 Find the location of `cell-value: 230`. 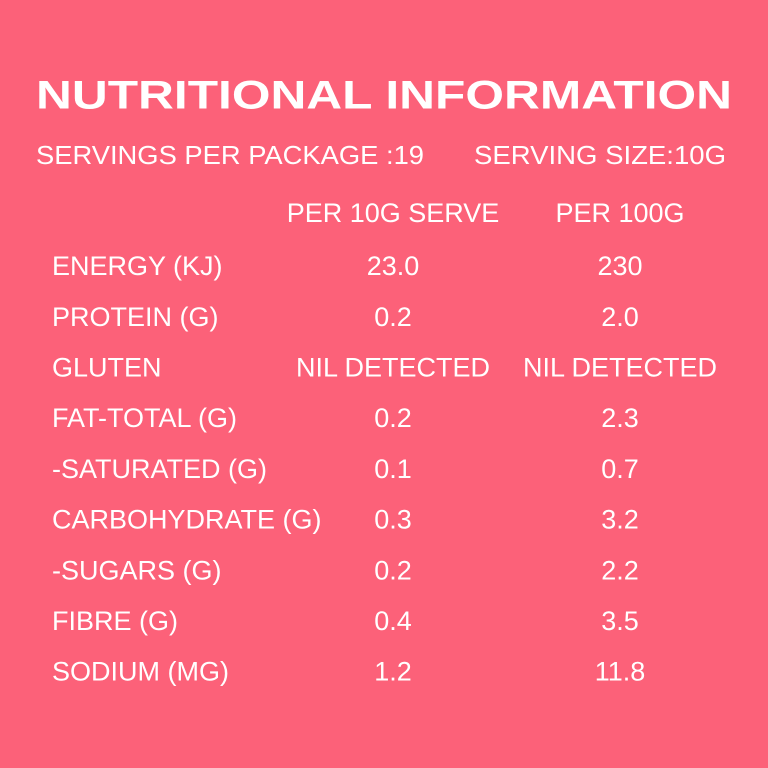

cell-value: 230 is located at coordinates (619, 266).